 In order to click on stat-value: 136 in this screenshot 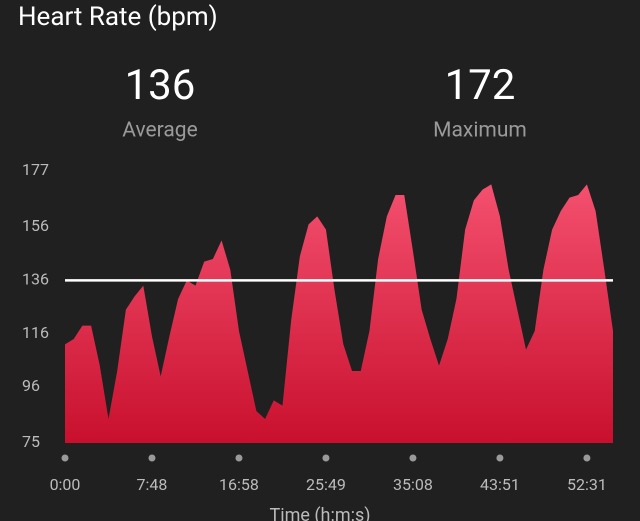, I will do `click(160, 85)`.